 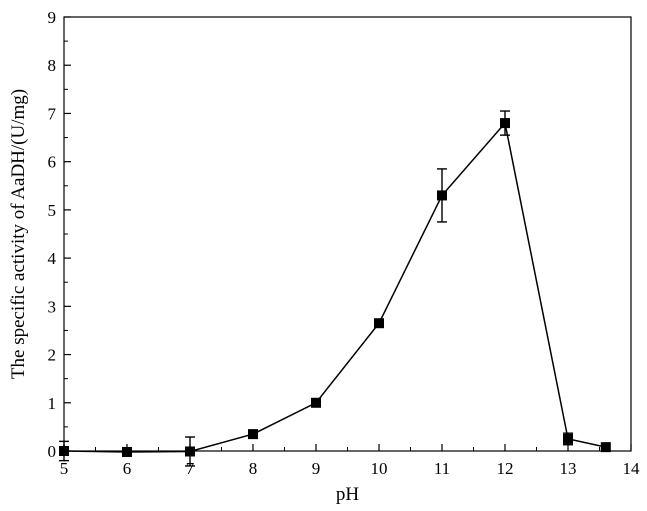 What do you see at coordinates (632, 468) in the screenshot?
I see `x-tick-label: 14` at bounding box center [632, 468].